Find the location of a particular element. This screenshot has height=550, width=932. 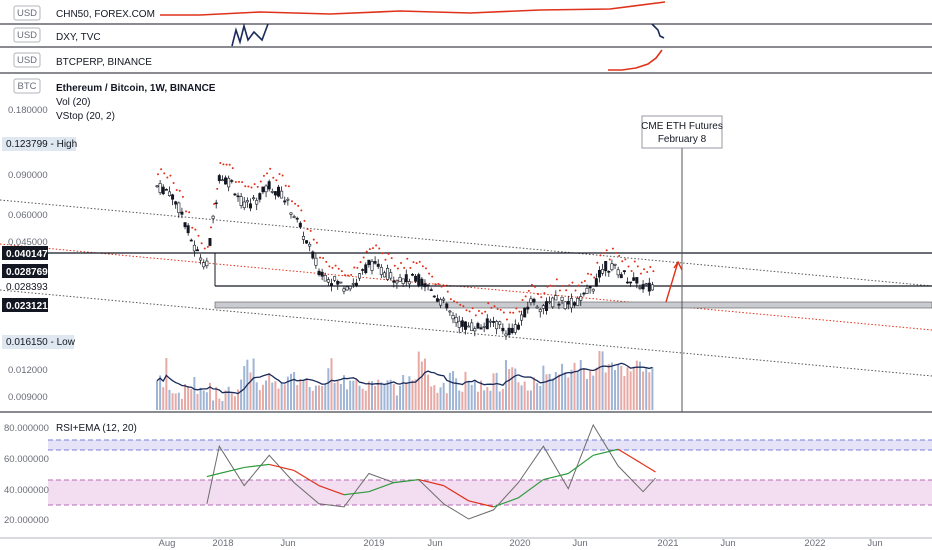

rsi-tick-80: 80.000000 is located at coordinates (26, 428).